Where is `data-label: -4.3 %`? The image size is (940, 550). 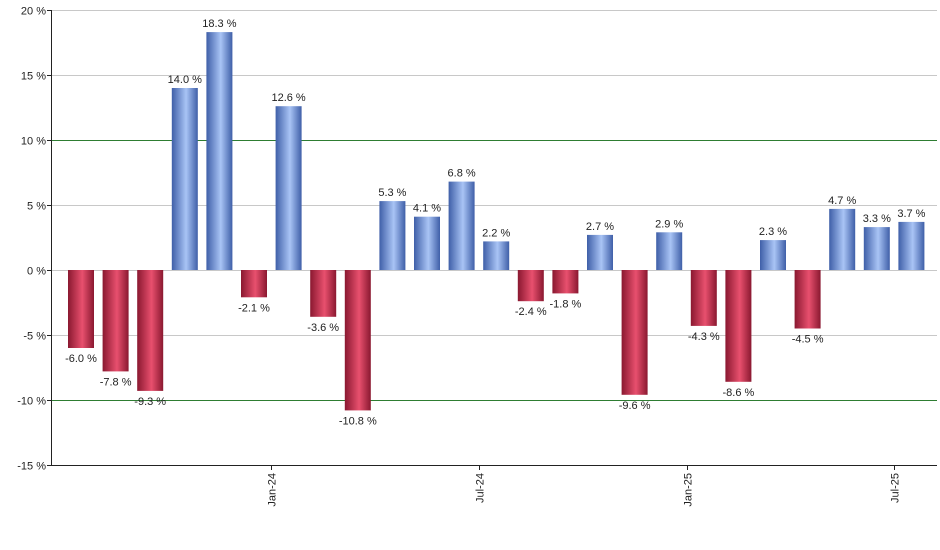
data-label: -4.3 % is located at coordinates (704, 337).